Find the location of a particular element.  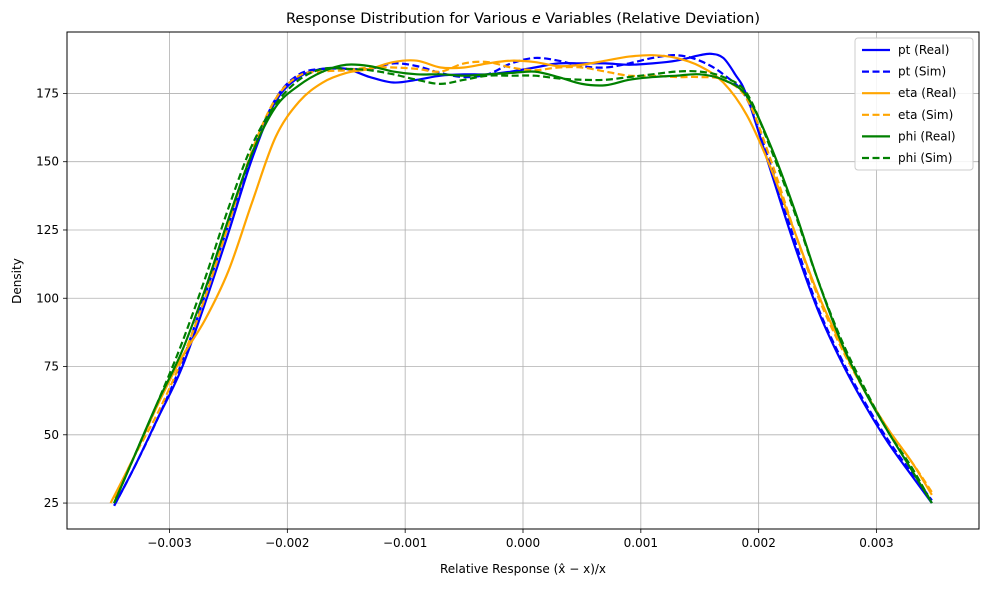

x-tick-label: −0.003 is located at coordinates (169, 543).